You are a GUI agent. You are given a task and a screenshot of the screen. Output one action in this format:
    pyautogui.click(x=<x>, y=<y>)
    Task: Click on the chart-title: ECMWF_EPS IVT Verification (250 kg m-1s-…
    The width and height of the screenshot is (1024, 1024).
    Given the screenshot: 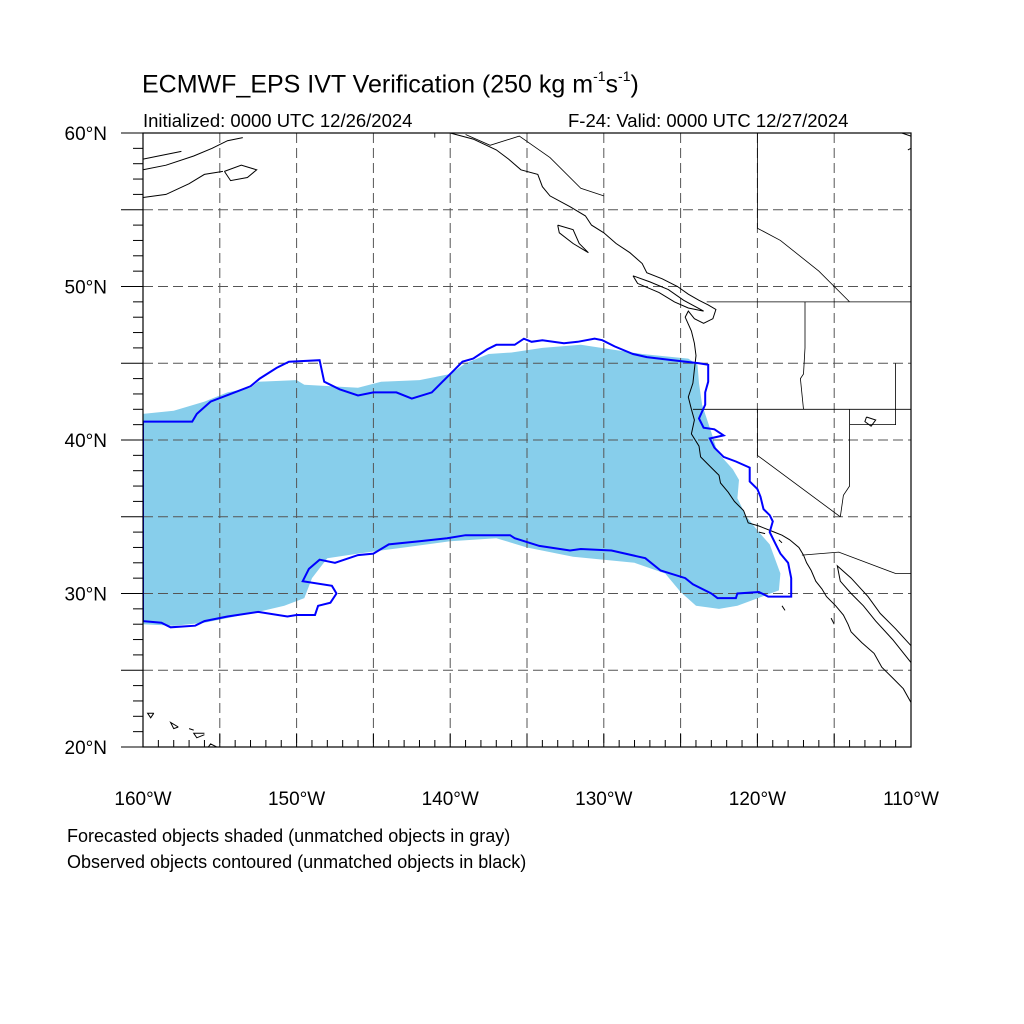 What is the action you would take?
    pyautogui.click(x=390, y=83)
    